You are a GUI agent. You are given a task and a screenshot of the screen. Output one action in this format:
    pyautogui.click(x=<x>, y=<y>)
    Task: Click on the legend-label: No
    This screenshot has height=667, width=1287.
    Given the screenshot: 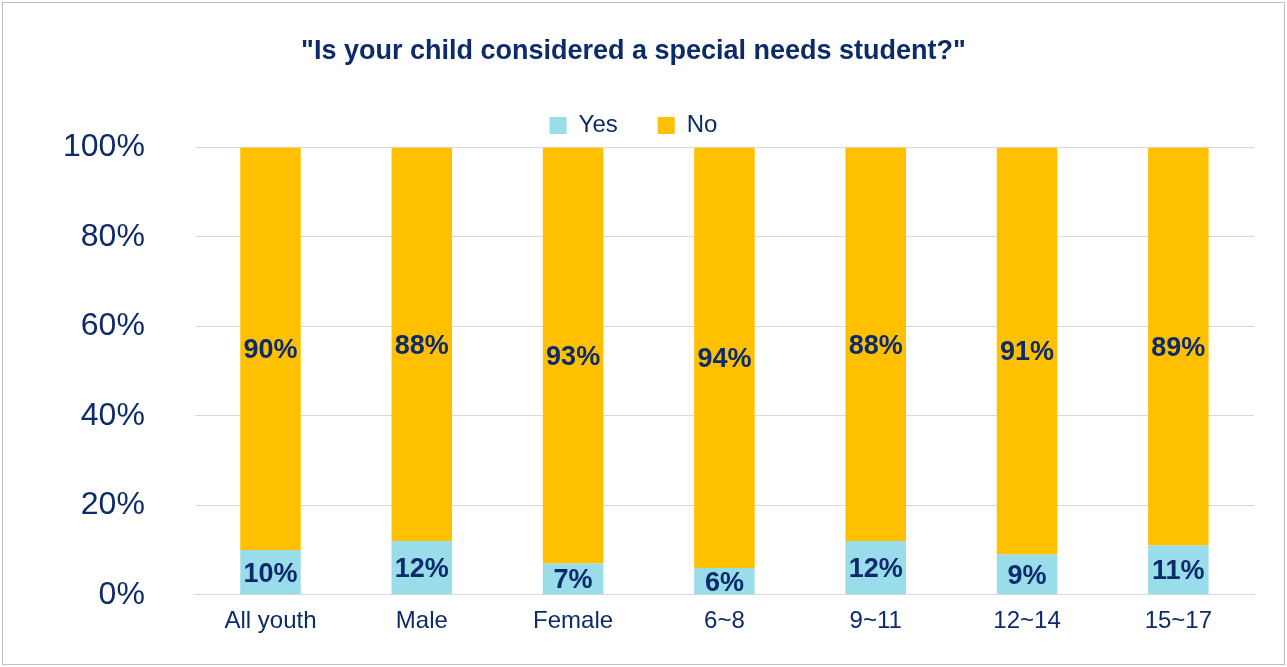 What is the action you would take?
    pyautogui.click(x=702, y=124)
    